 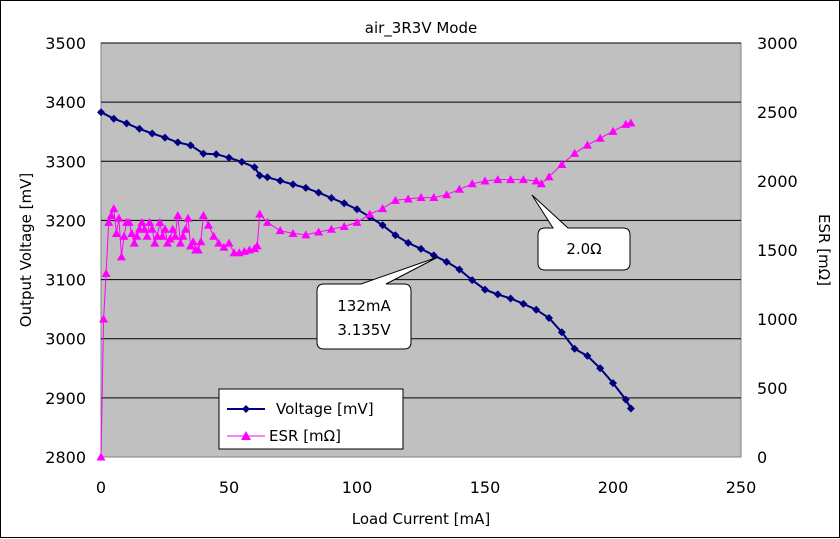 I want to click on x-tick-label: 150, so click(x=485, y=487).